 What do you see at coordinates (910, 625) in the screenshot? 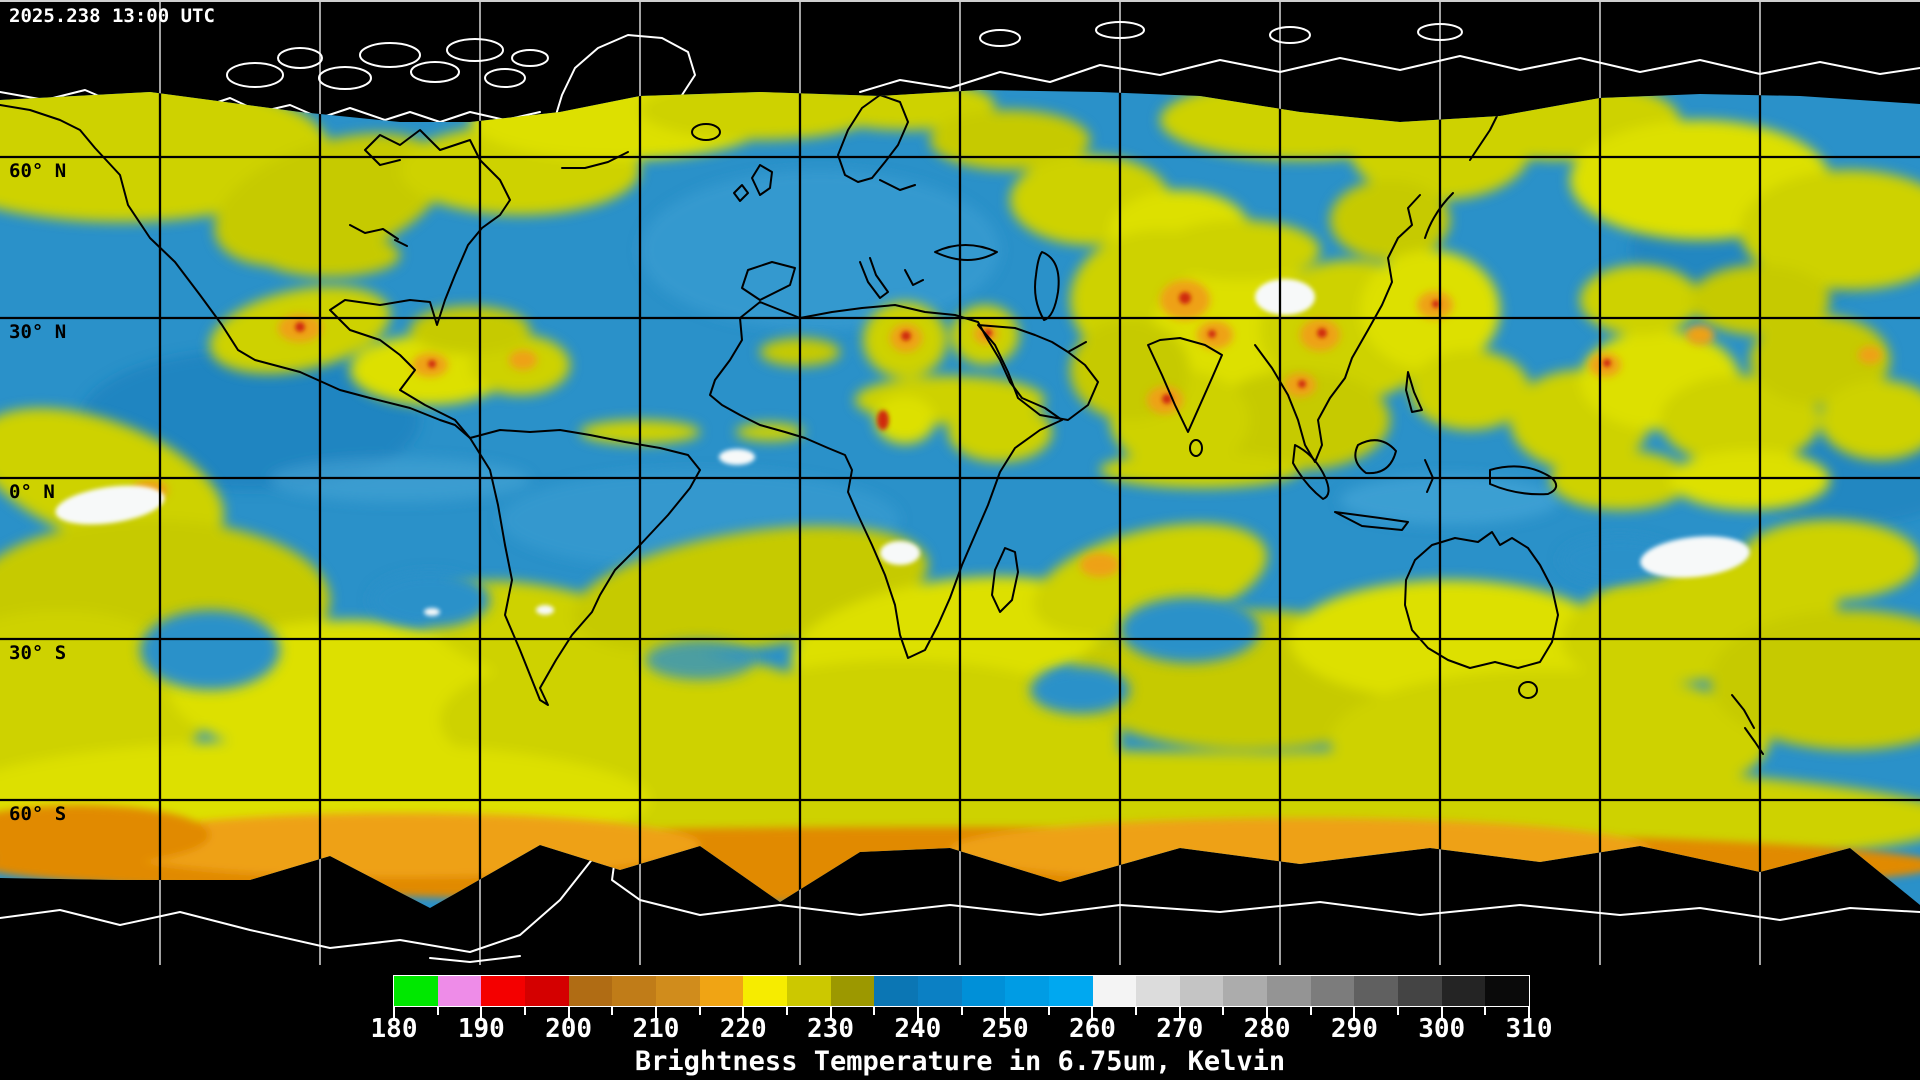
I see `dry-blue-gaps` at bounding box center [910, 625].